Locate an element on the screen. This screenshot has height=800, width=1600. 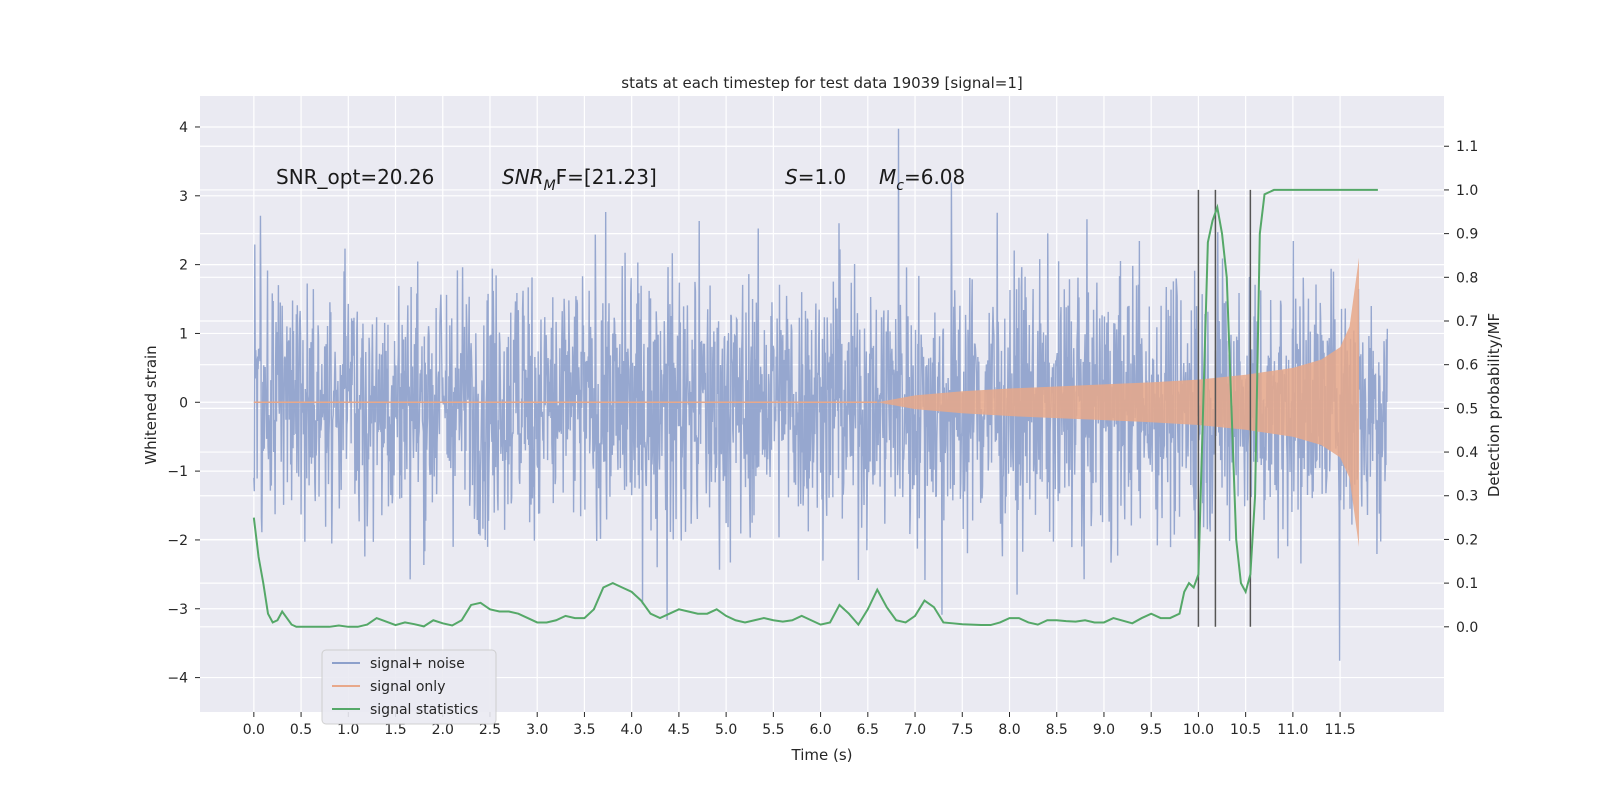
snr-mf-sub: M is located at coordinates (550, 186).